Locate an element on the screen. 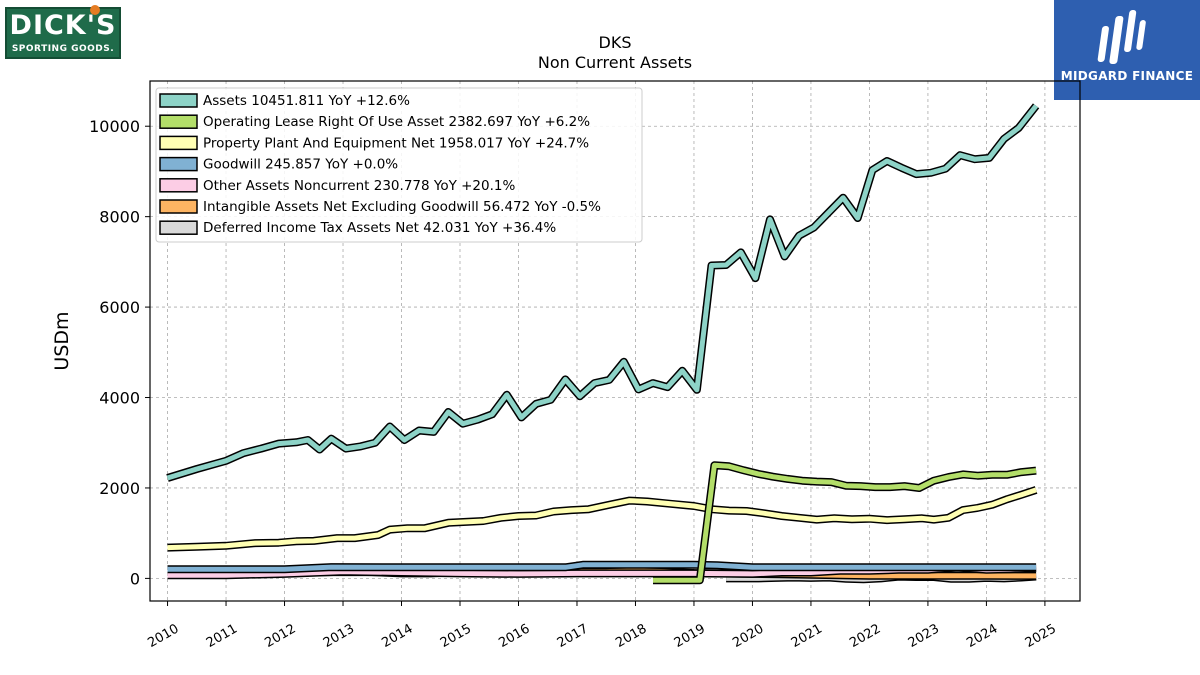  logo-left-tagline: SPORTING GOODS. is located at coordinates (63, 49).